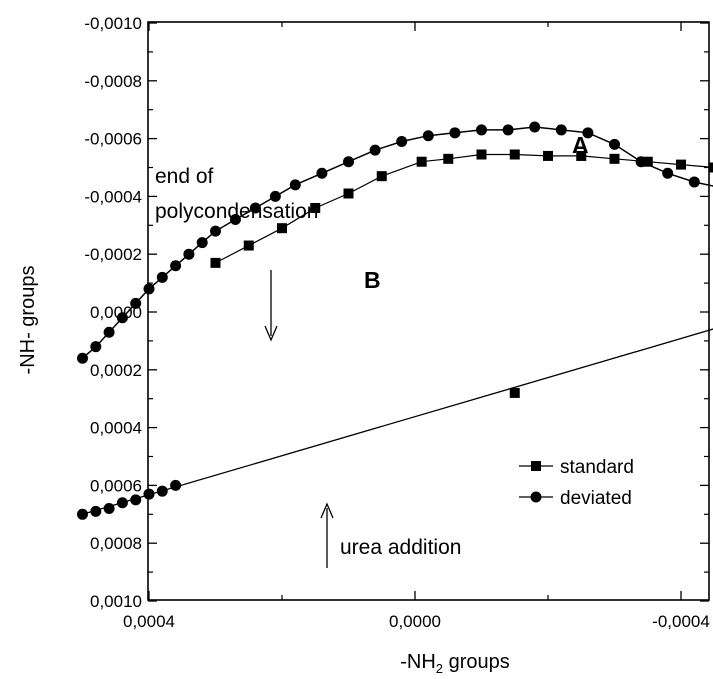  I want to click on legend-circle-marker, so click(536, 497).